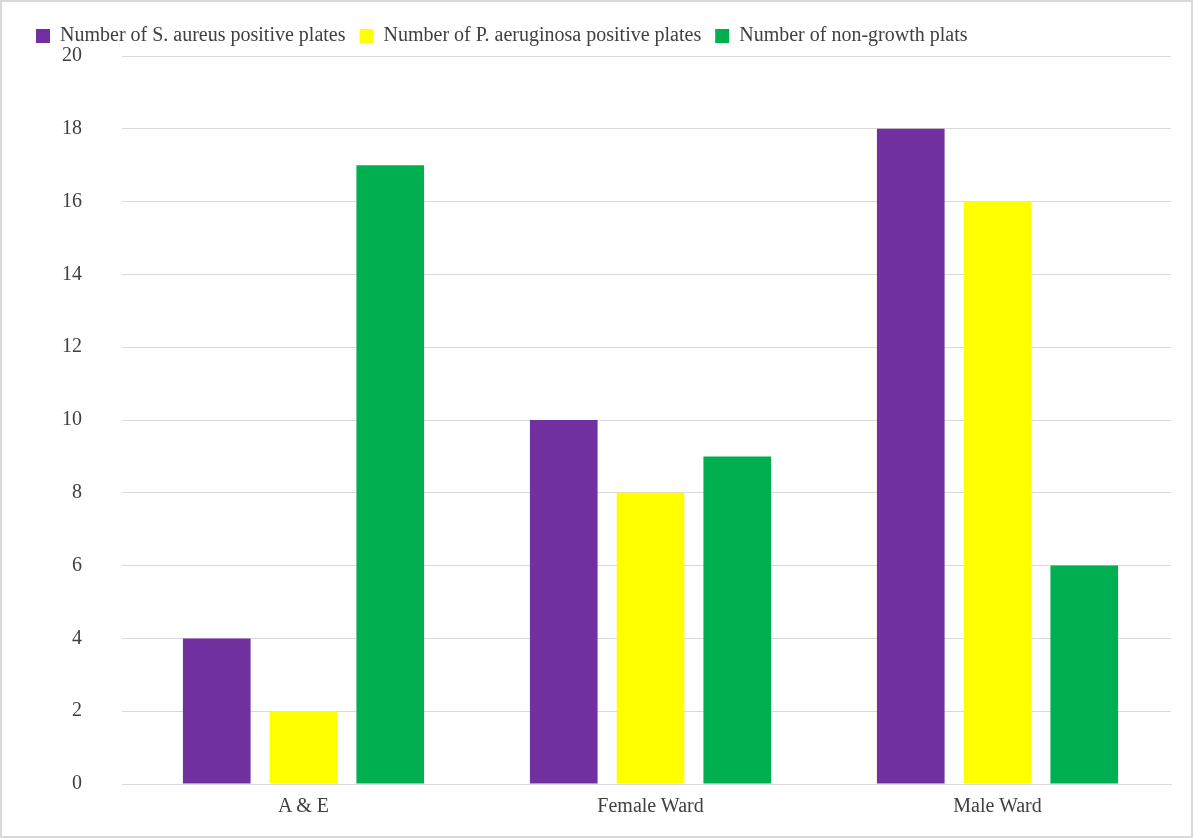  Describe the element at coordinates (77, 709) in the screenshot. I see `y-tick-label: 2` at that location.